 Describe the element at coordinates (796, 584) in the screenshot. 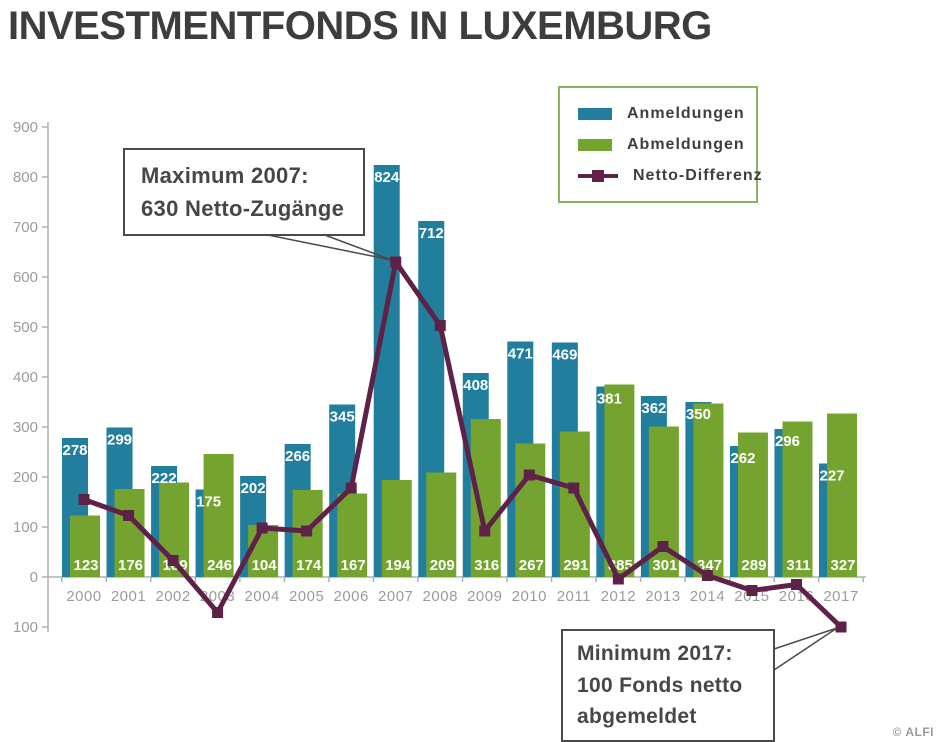

I see `netto-differenz-marker-2016` at that location.